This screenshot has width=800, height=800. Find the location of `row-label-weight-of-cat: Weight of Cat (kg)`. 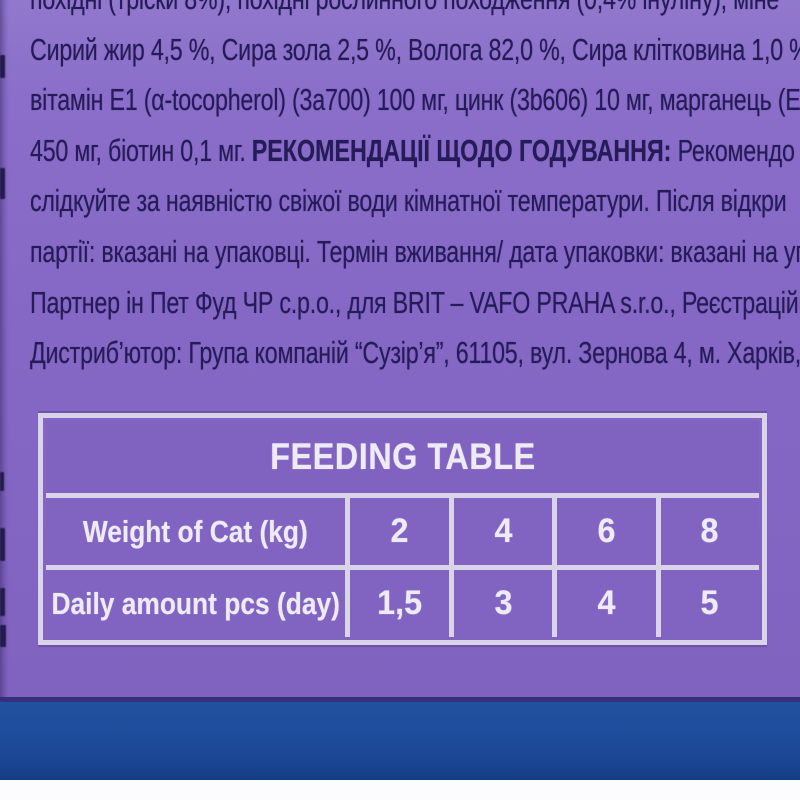

row-label-weight-of-cat: Weight of Cat (kg) is located at coordinates (196, 531).